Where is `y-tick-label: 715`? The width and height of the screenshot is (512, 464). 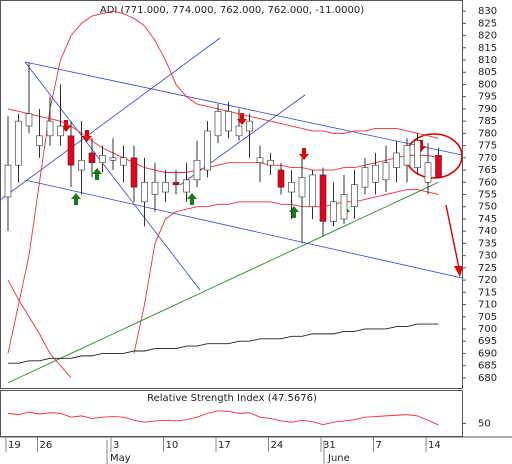
y-tick-label: 715 is located at coordinates (487, 292).